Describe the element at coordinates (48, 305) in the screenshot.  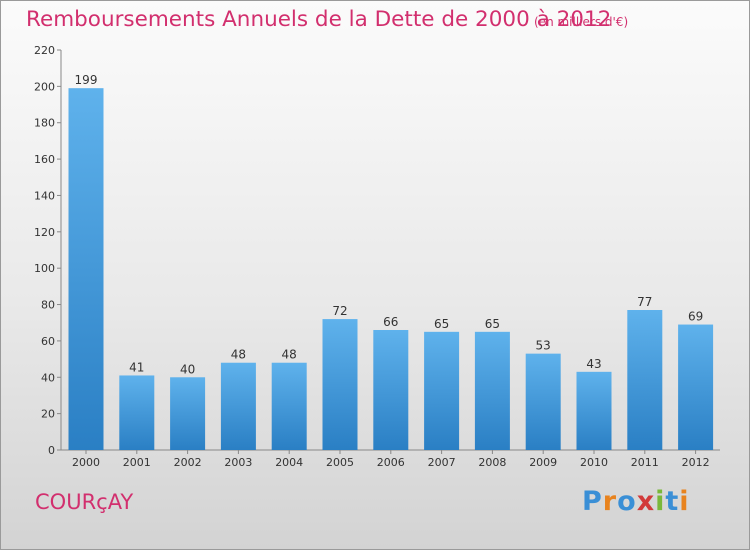
I see `y-tick-label: 80` at that location.